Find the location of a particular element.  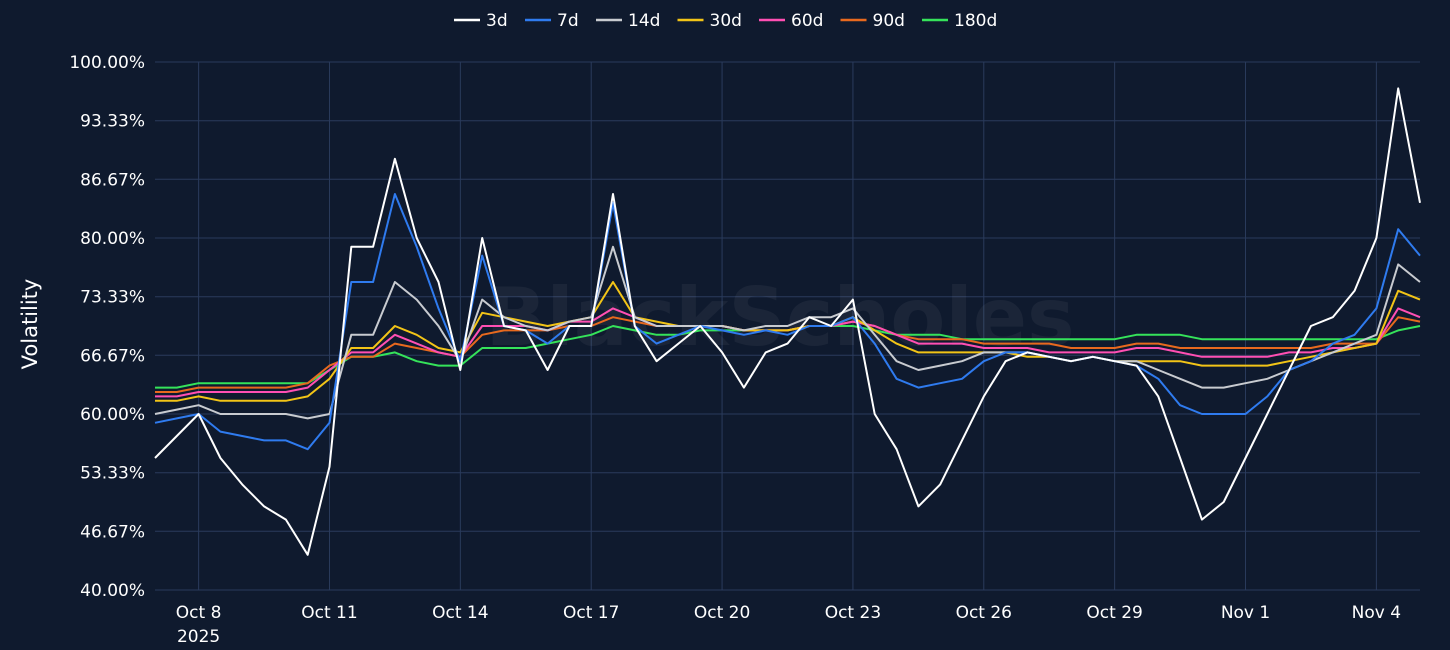

y-tick-label: 93.33% is located at coordinates (112, 122).